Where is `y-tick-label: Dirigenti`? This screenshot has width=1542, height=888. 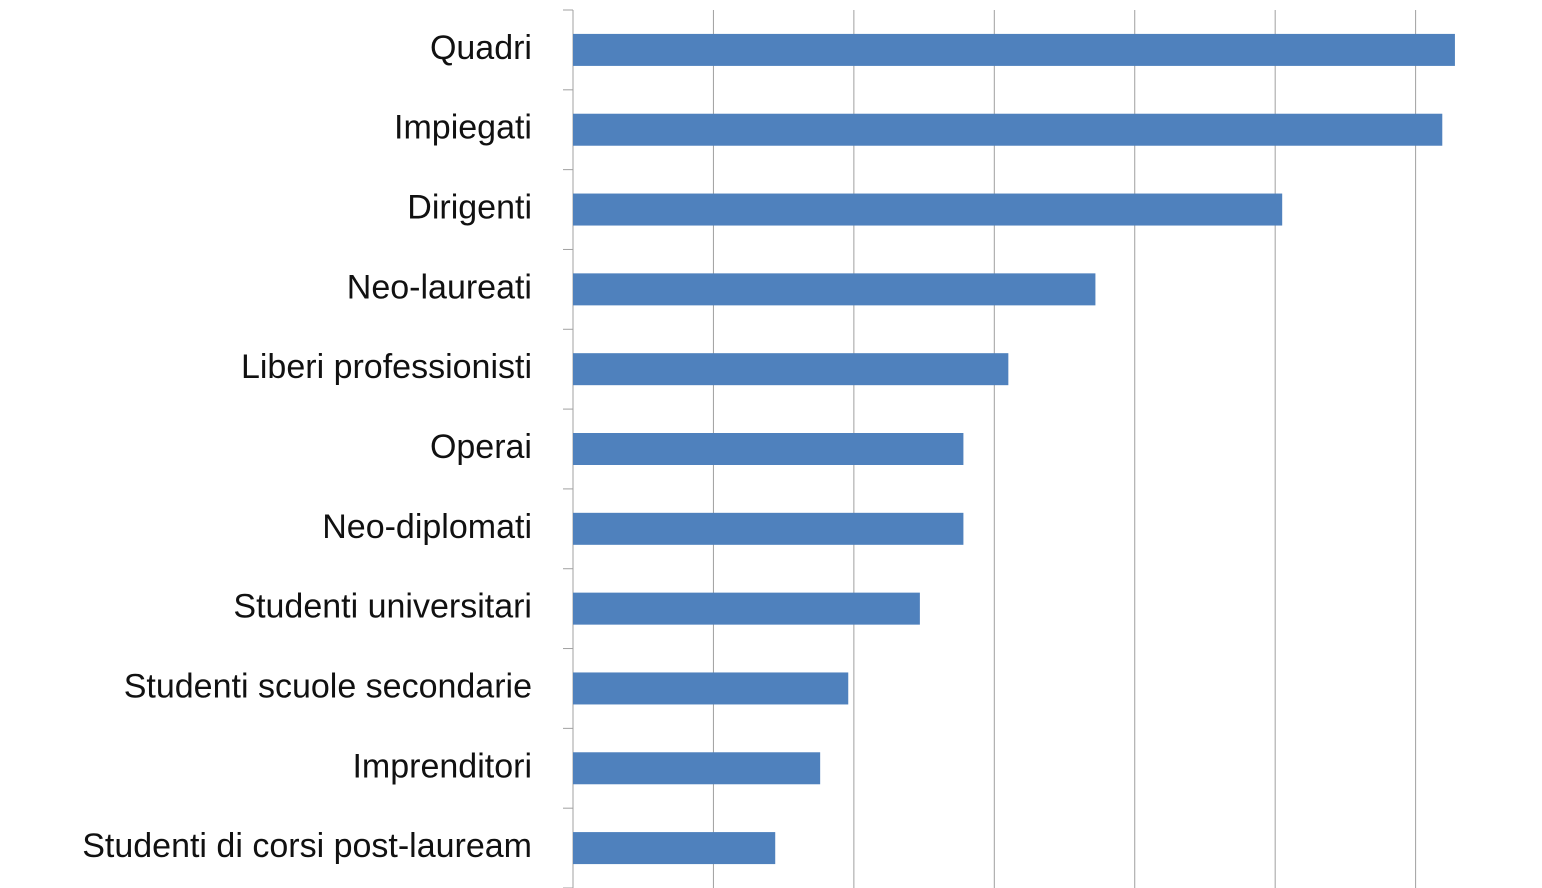
y-tick-label: Dirigenti is located at coordinates (469, 208).